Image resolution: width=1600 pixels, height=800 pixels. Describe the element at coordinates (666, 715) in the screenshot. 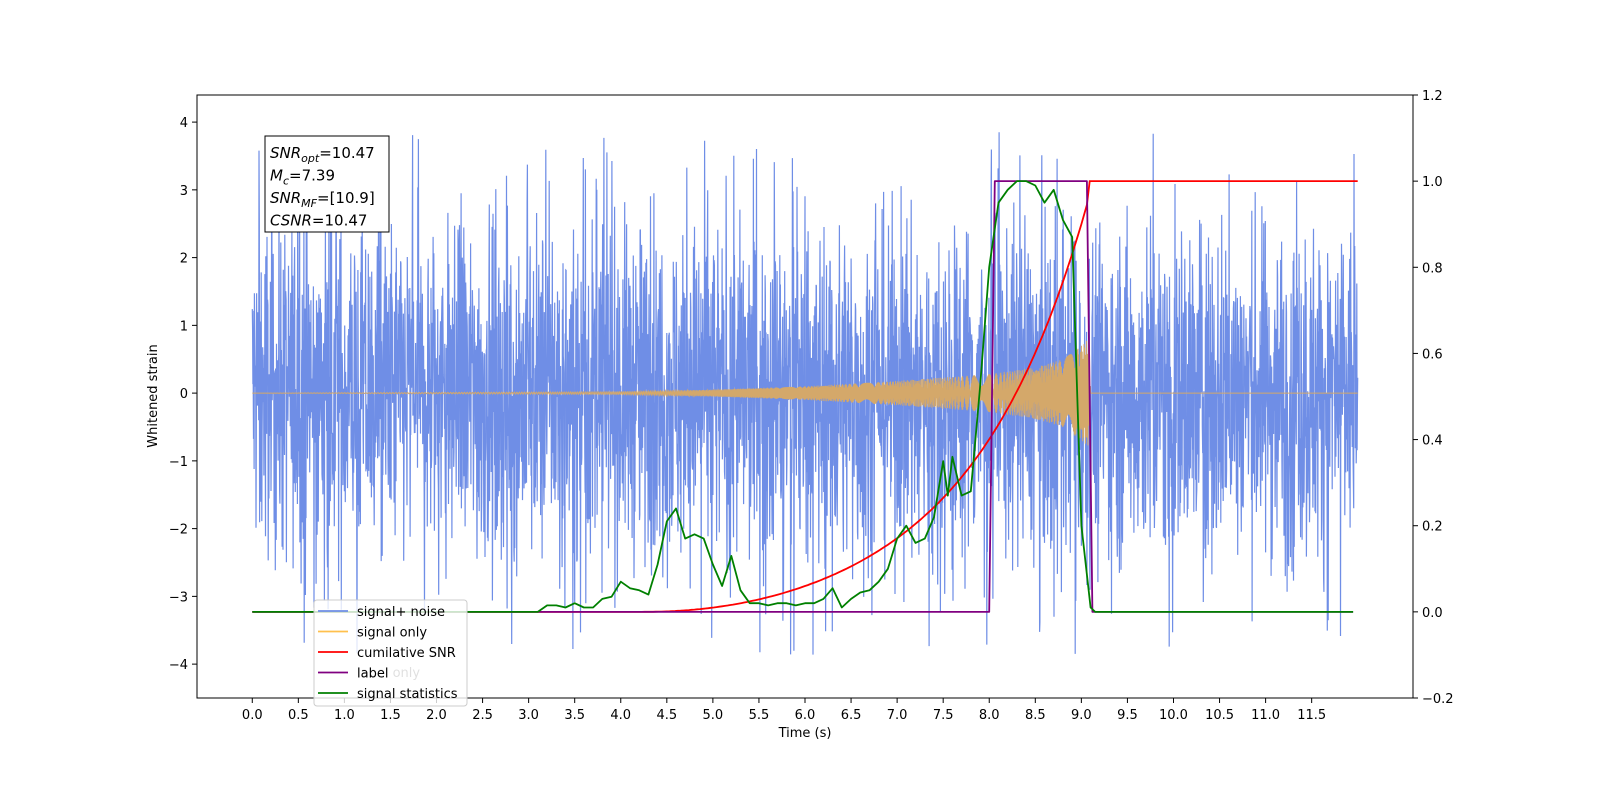

I see `x-tick-label: 4.5` at that location.